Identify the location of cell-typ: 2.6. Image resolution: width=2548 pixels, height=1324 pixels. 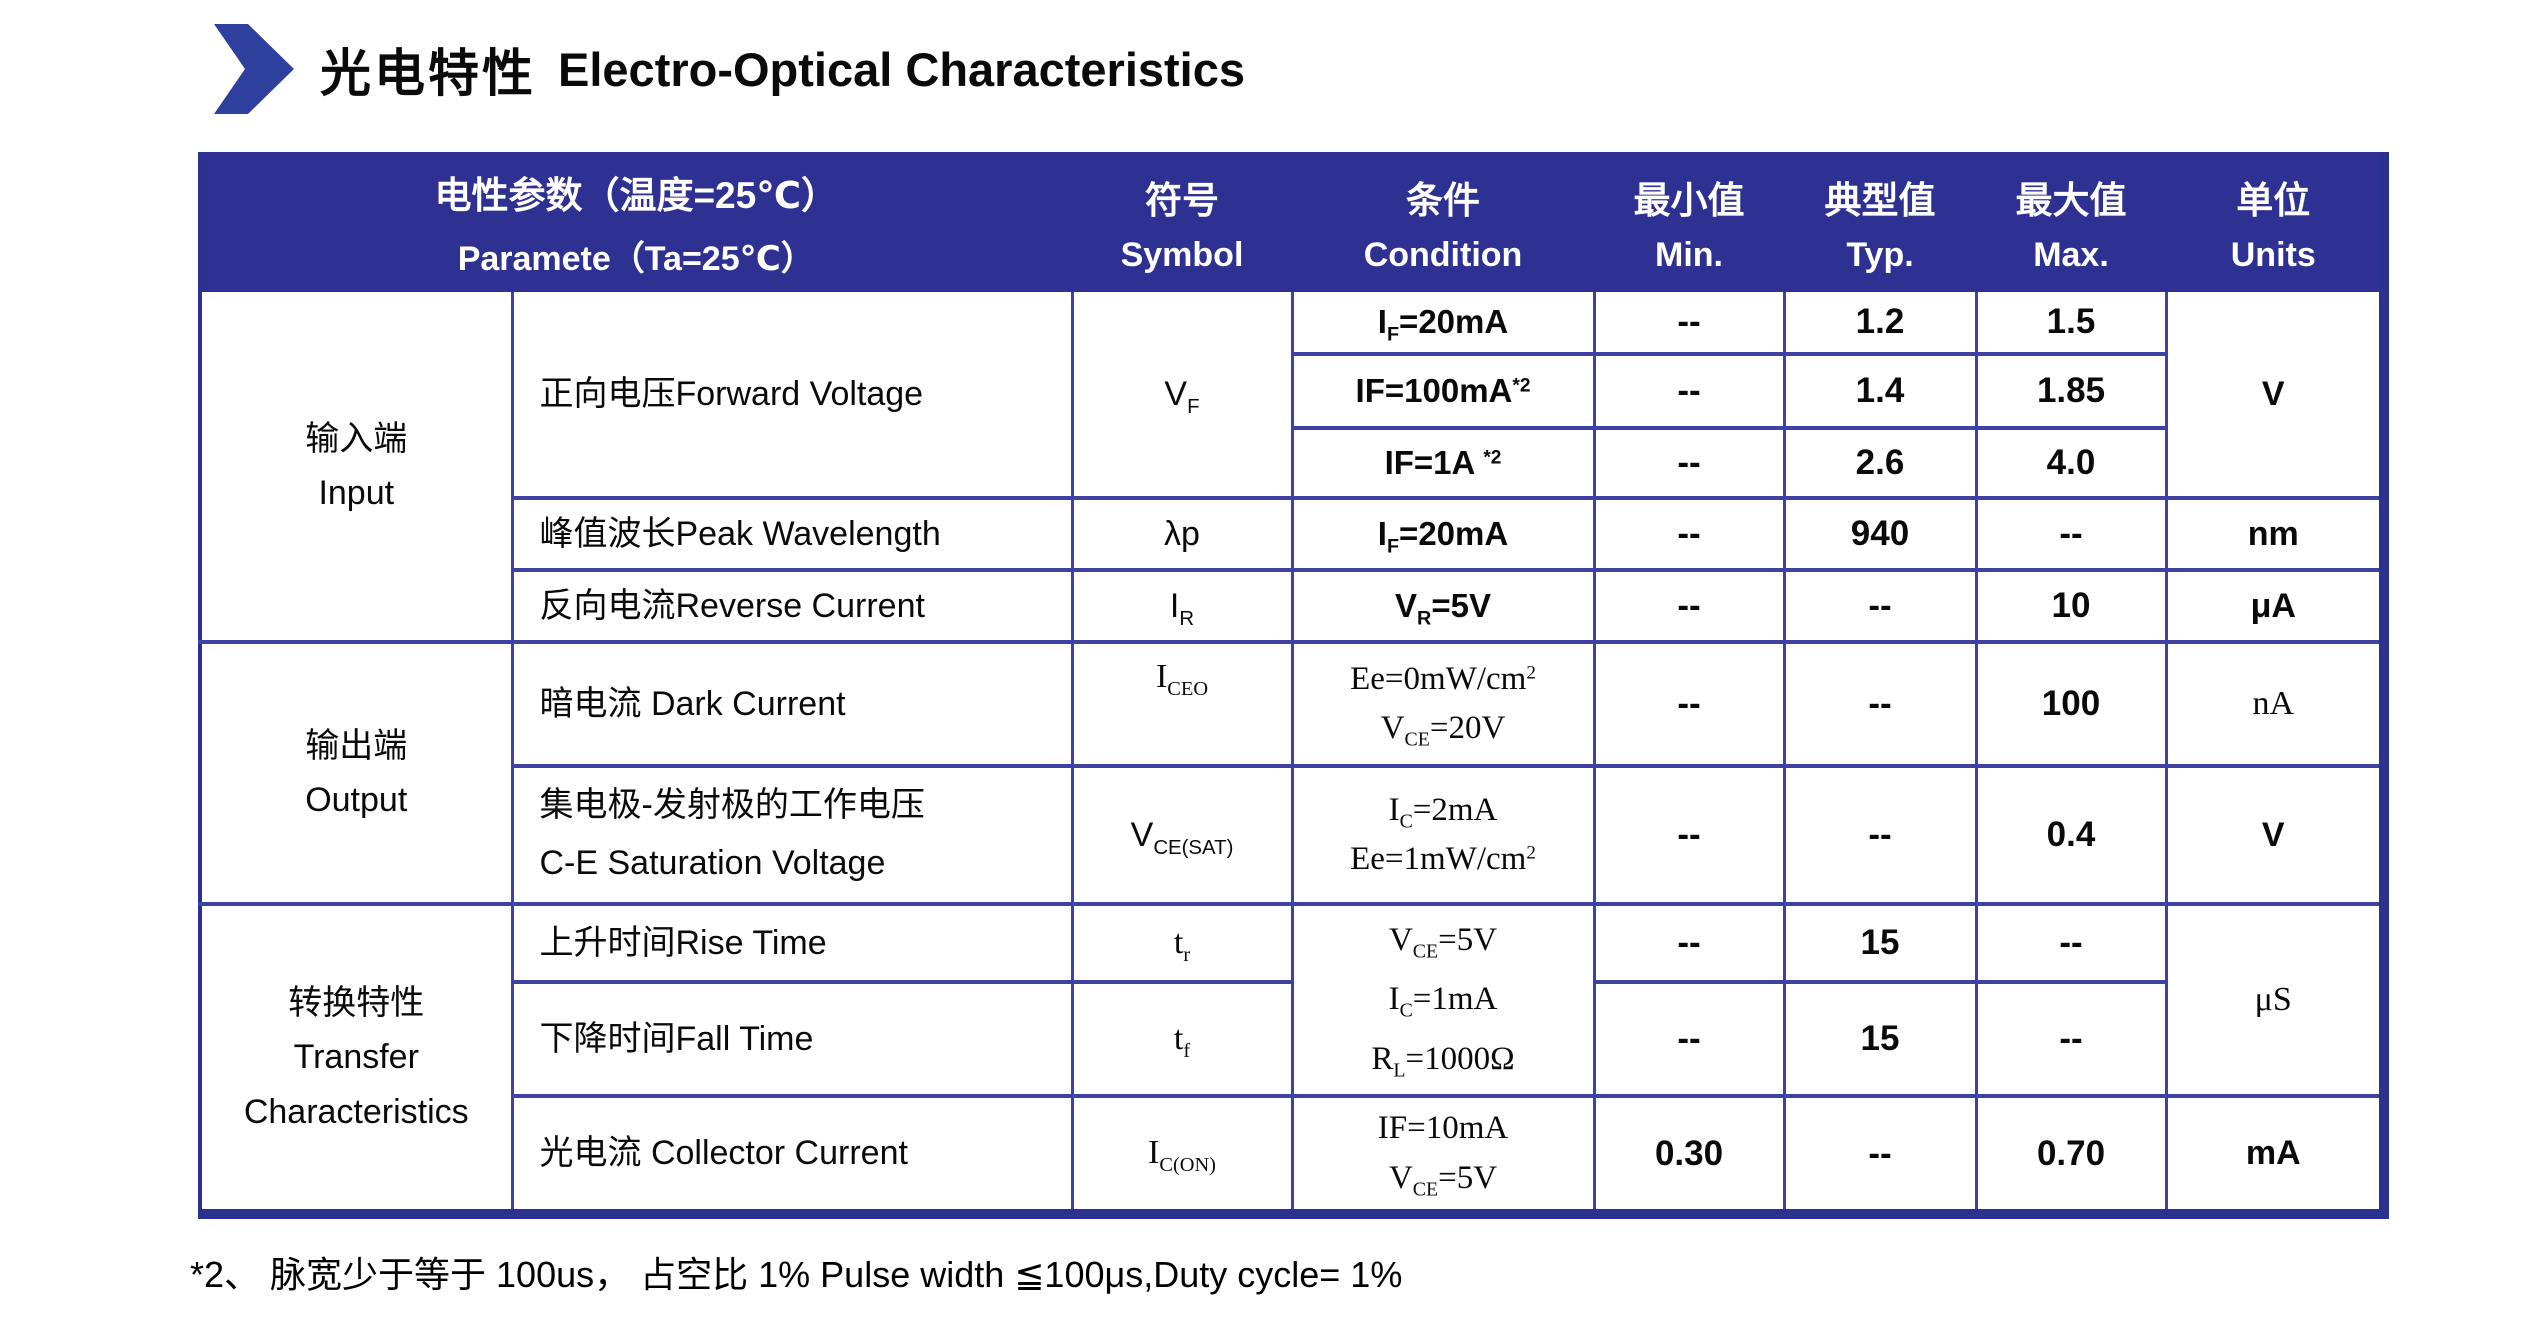
(1880, 463).